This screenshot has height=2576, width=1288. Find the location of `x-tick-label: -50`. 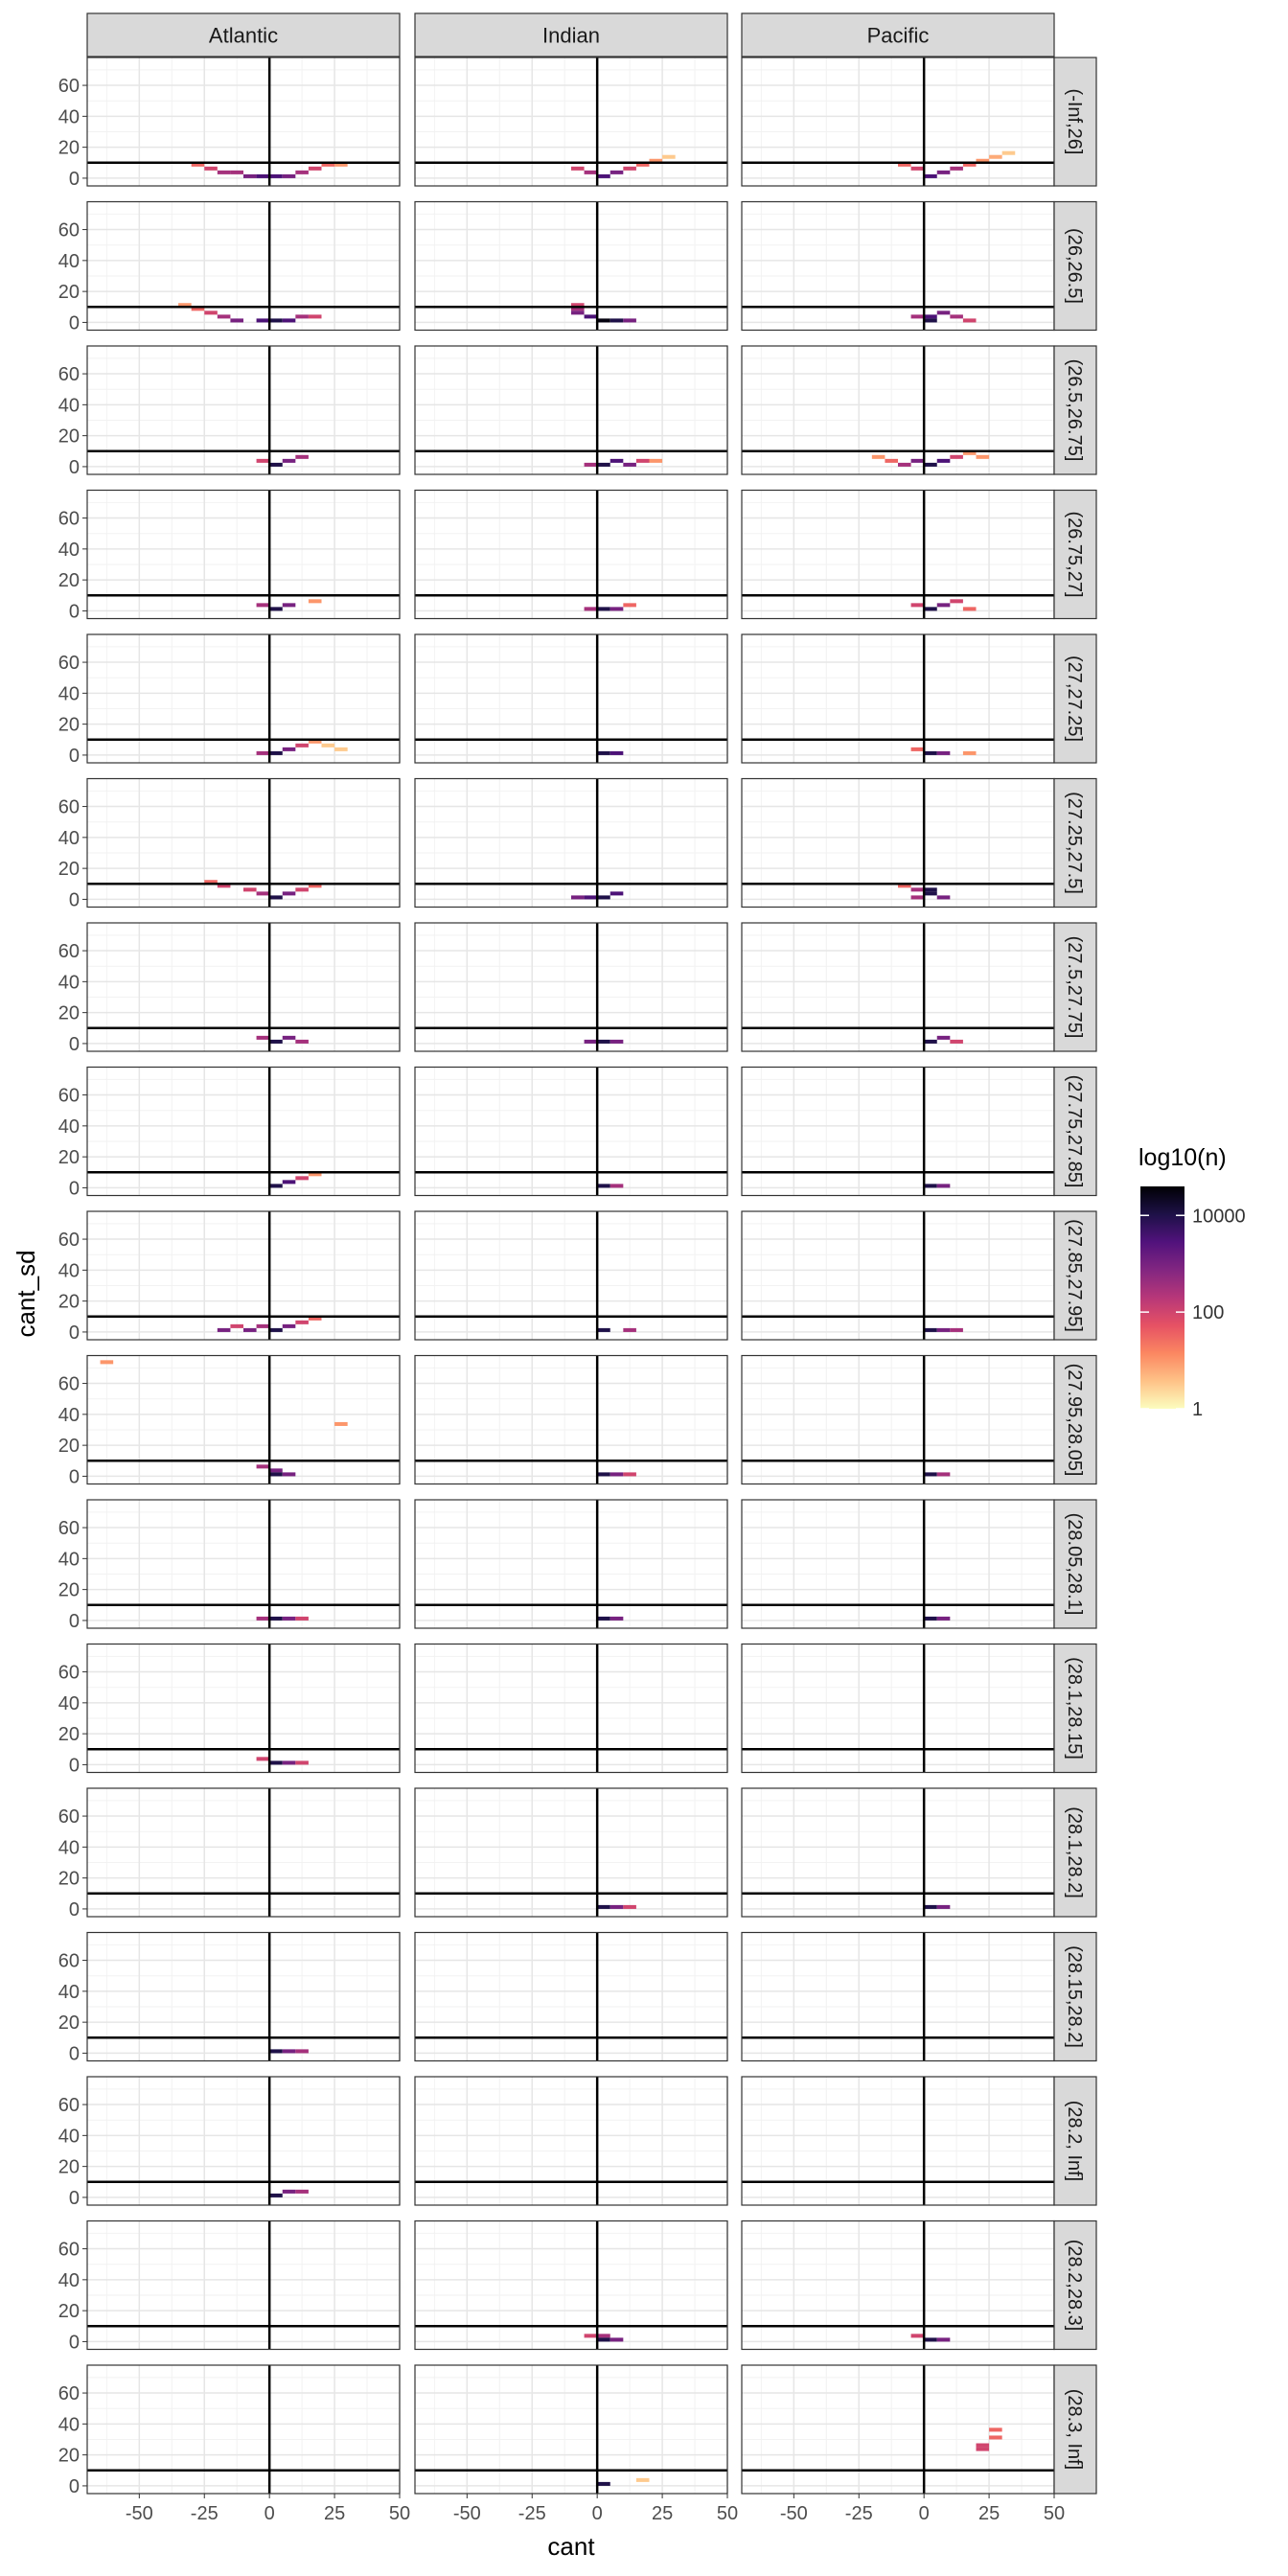

x-tick-label: -50 is located at coordinates (794, 2513).